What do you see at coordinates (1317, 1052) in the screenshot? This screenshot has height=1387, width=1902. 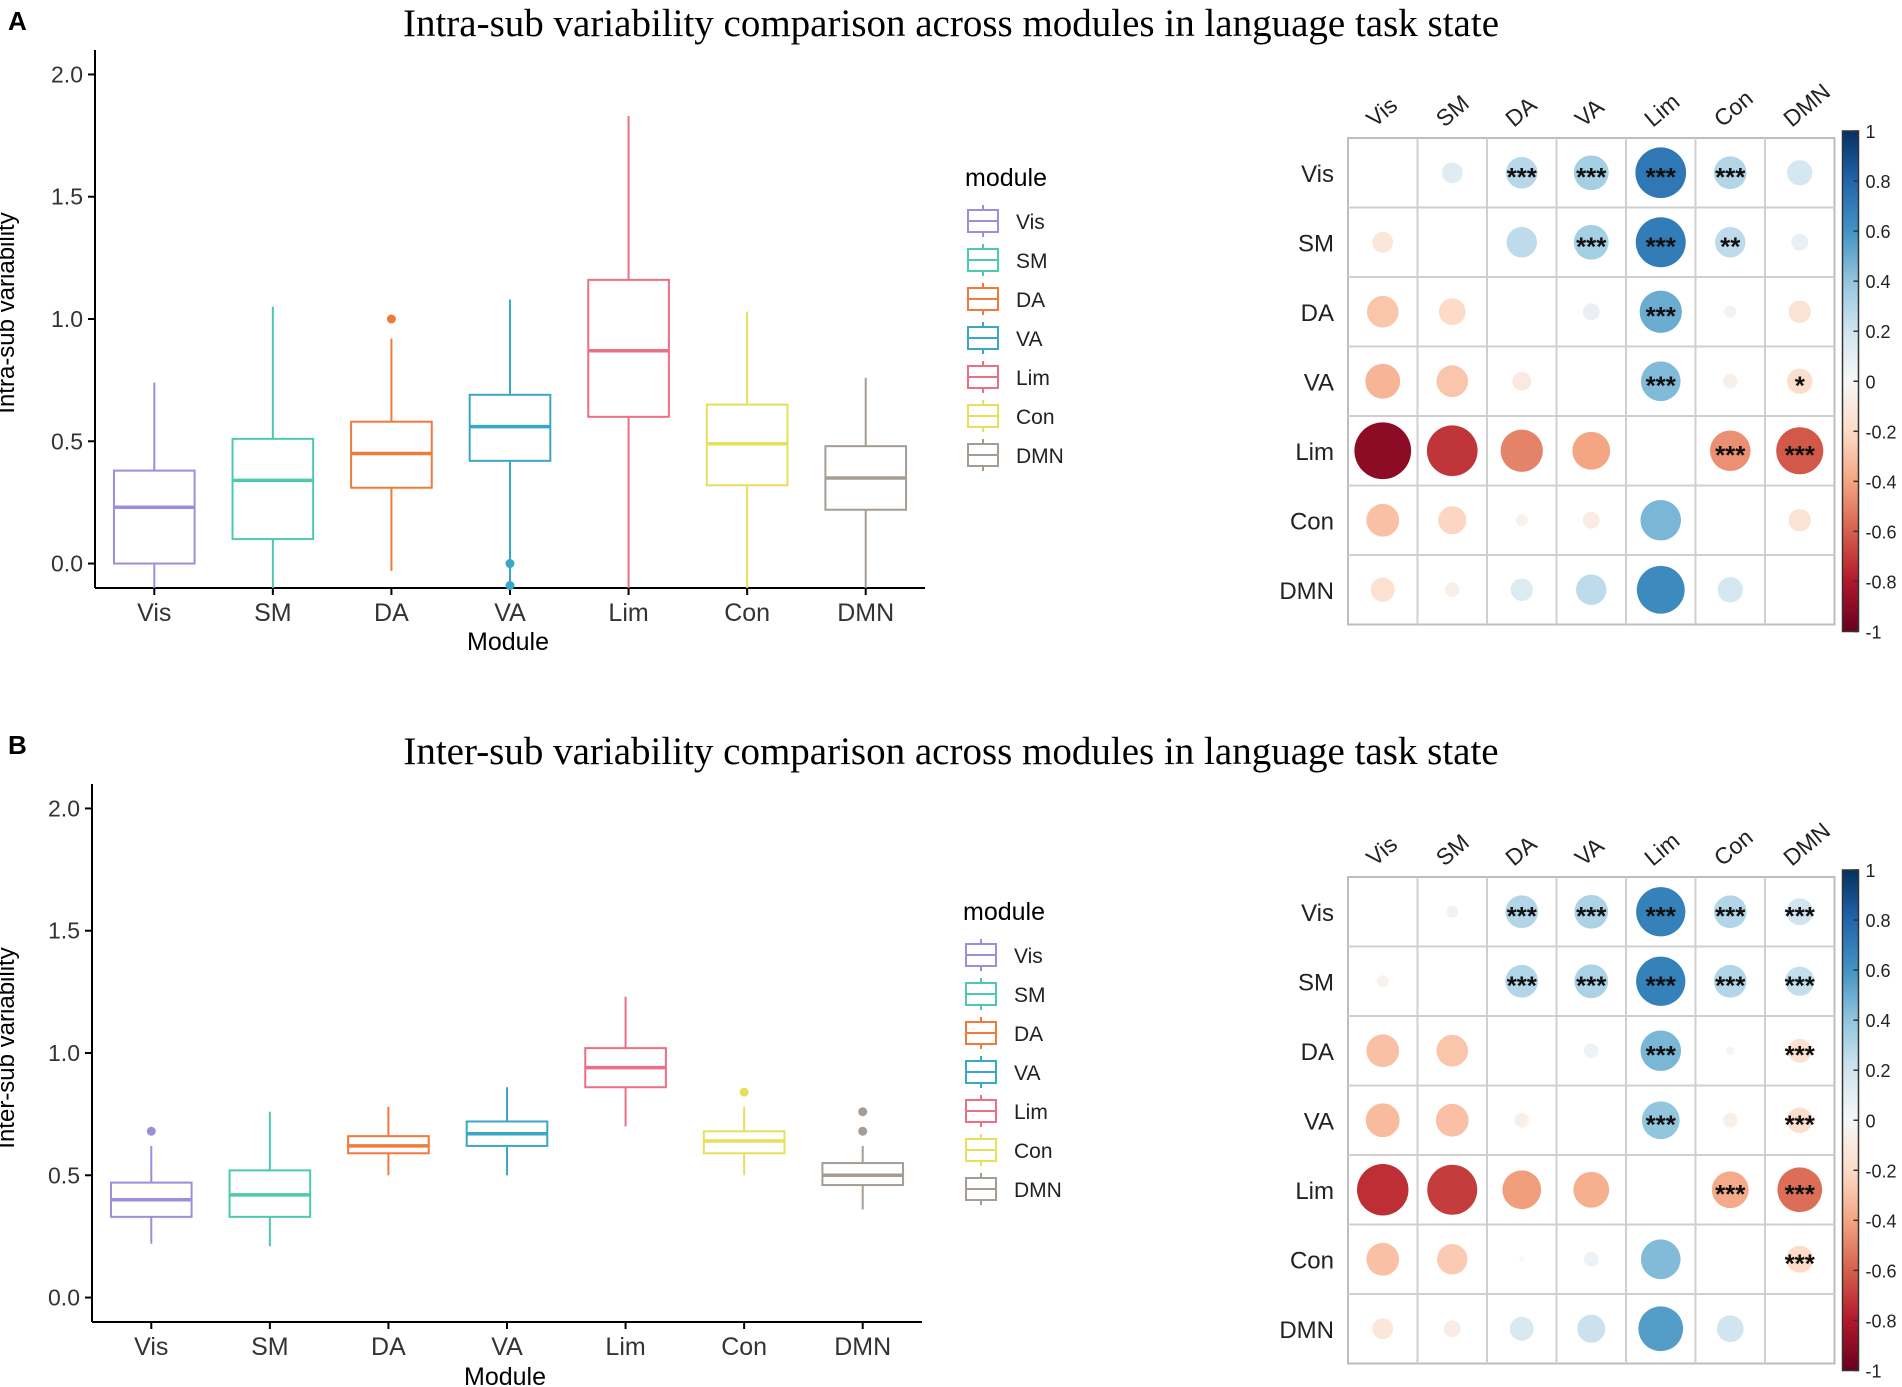 I see `row-label: DA` at bounding box center [1317, 1052].